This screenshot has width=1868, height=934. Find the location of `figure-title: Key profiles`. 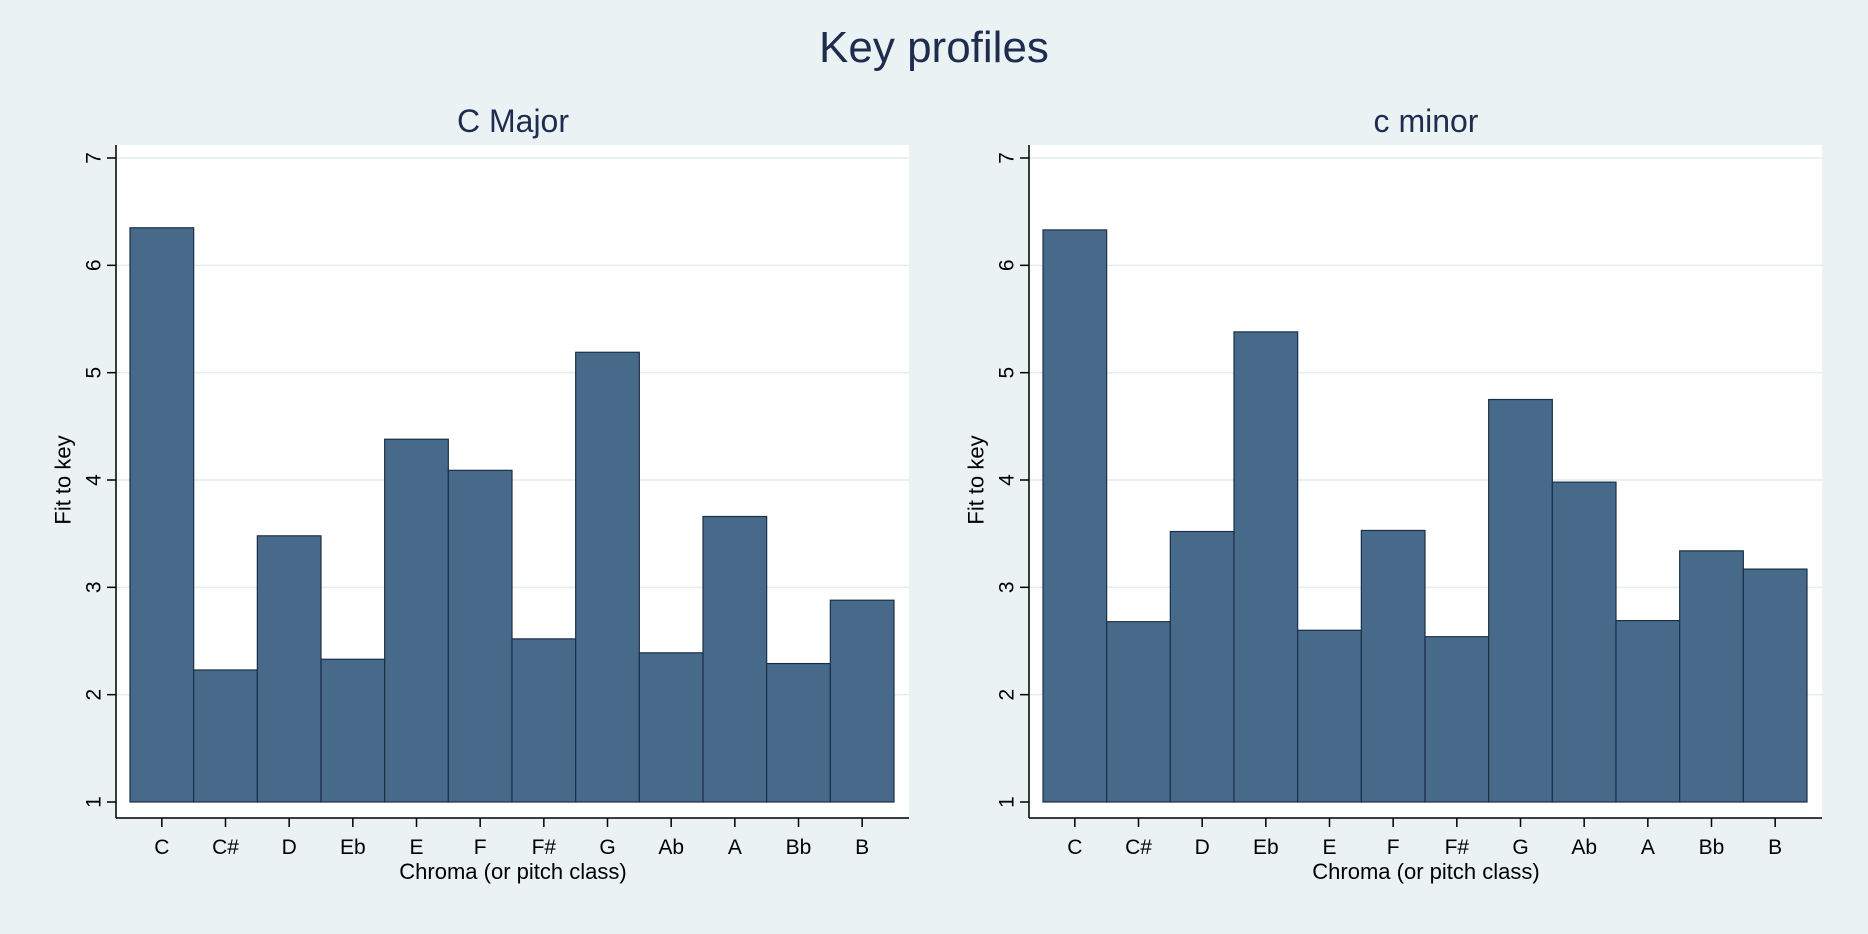

figure-title: Key profiles is located at coordinates (934, 47).